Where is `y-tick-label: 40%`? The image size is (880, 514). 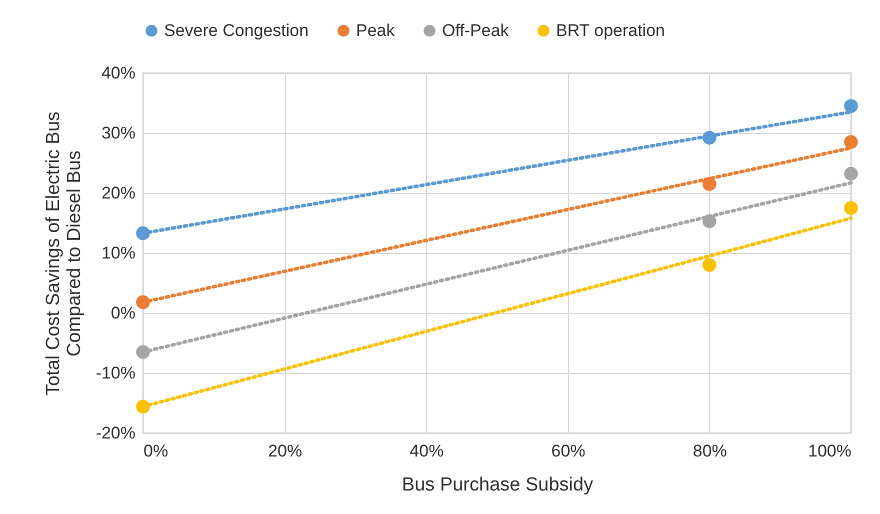
y-tick-label: 40% is located at coordinates (118, 73).